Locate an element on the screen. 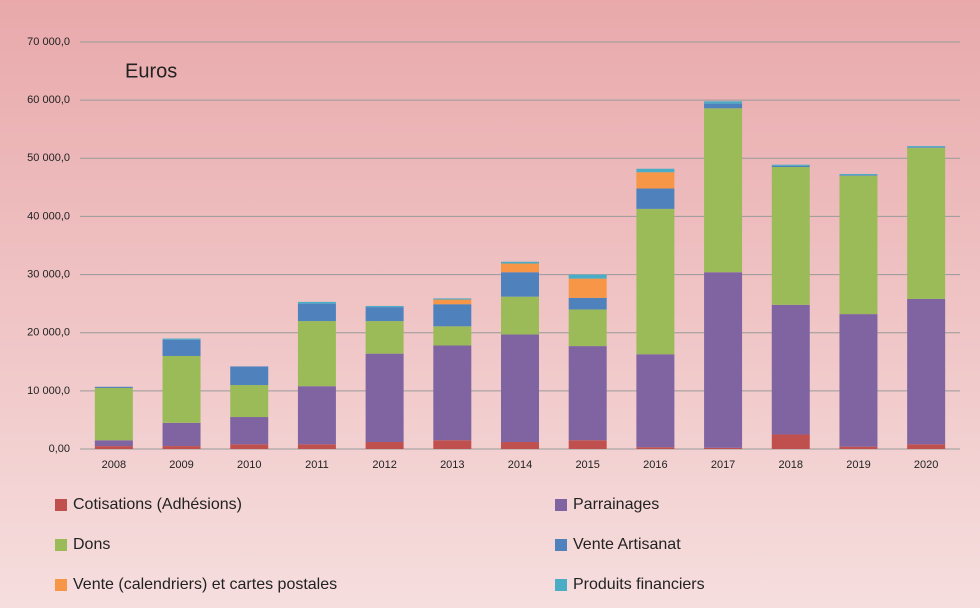  x-tick-label: 2008 is located at coordinates (114, 465).